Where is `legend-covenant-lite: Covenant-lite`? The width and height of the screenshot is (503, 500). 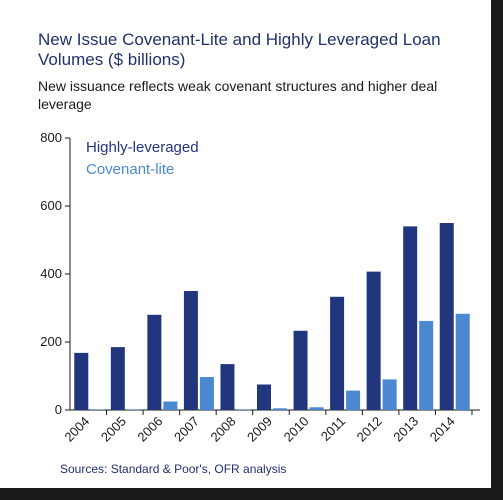
legend-covenant-lite: Covenant-lite is located at coordinates (130, 169).